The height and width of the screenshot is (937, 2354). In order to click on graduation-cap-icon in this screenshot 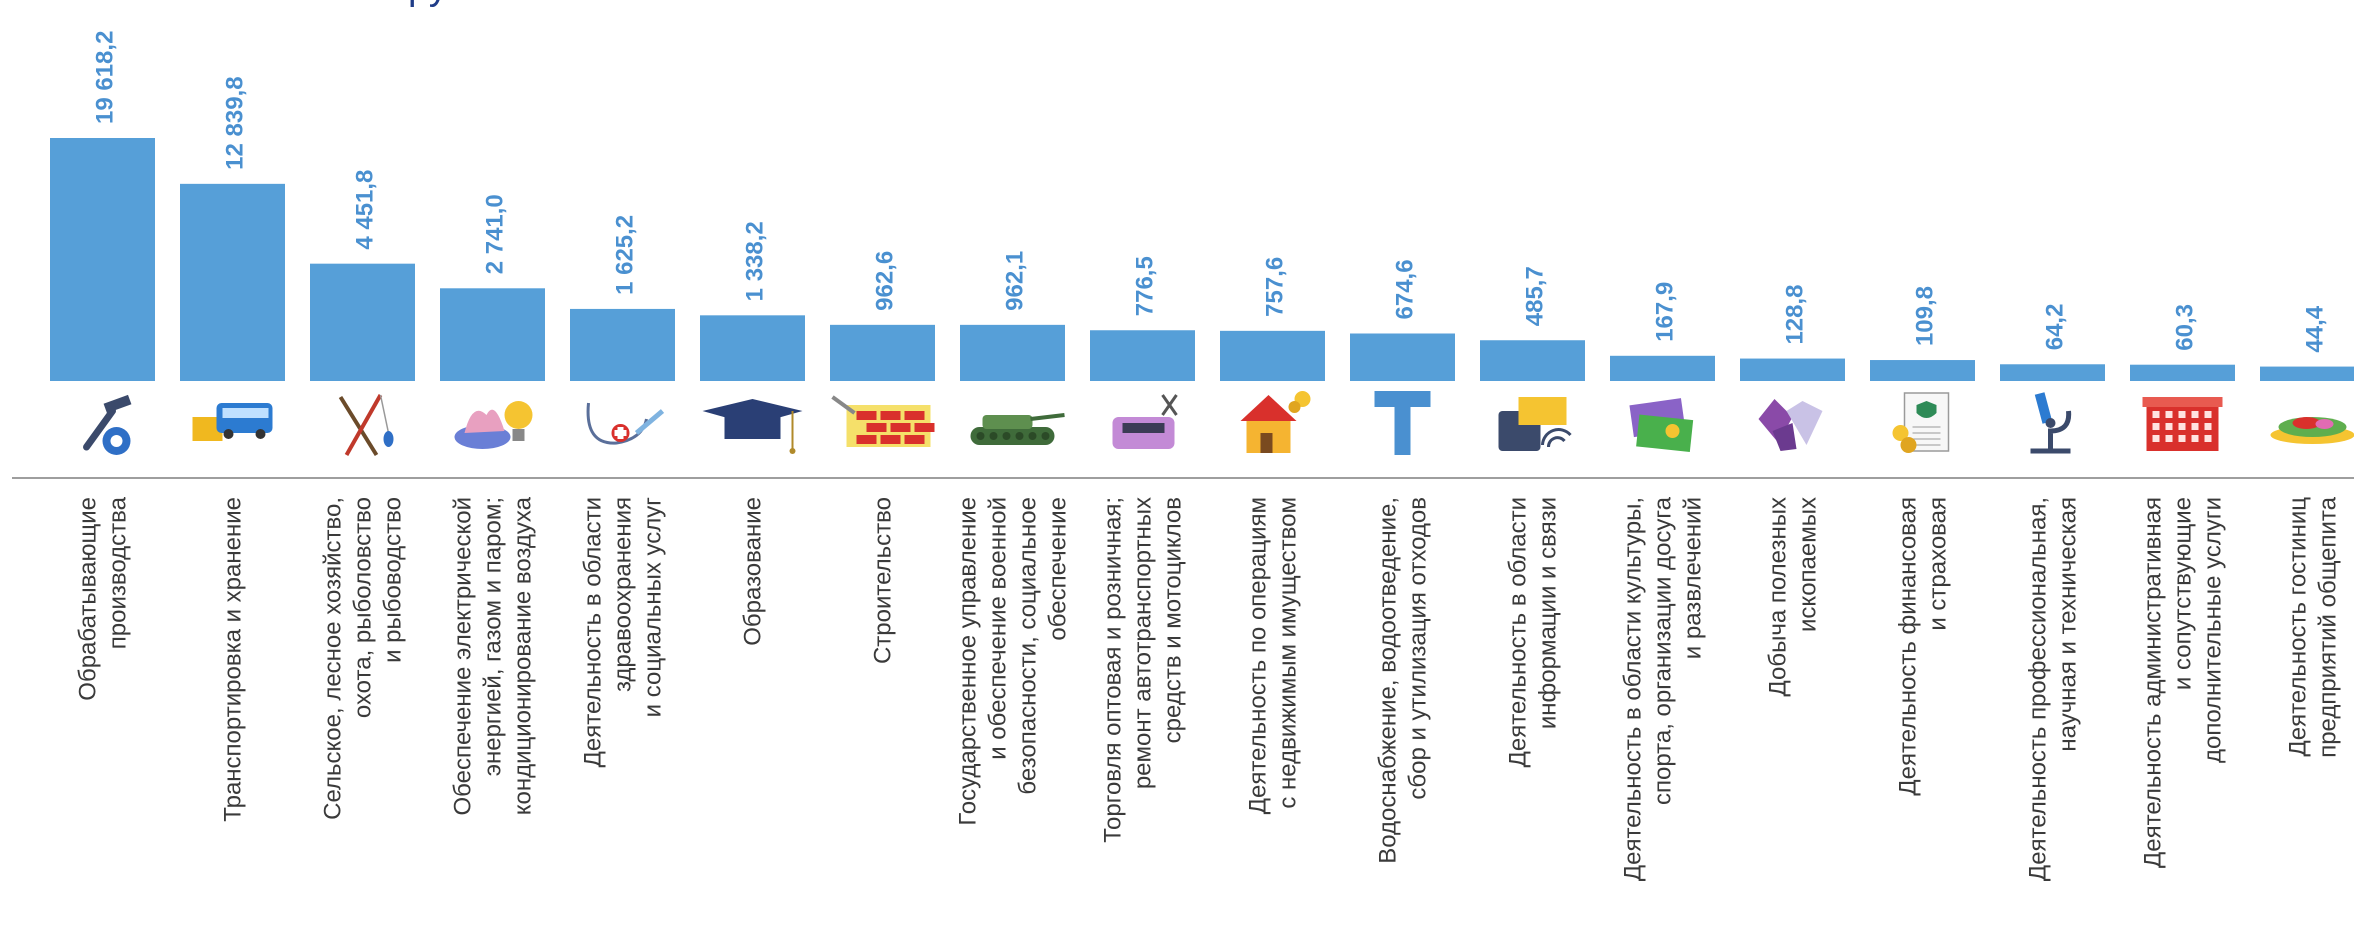, I will do `click(752, 426)`.